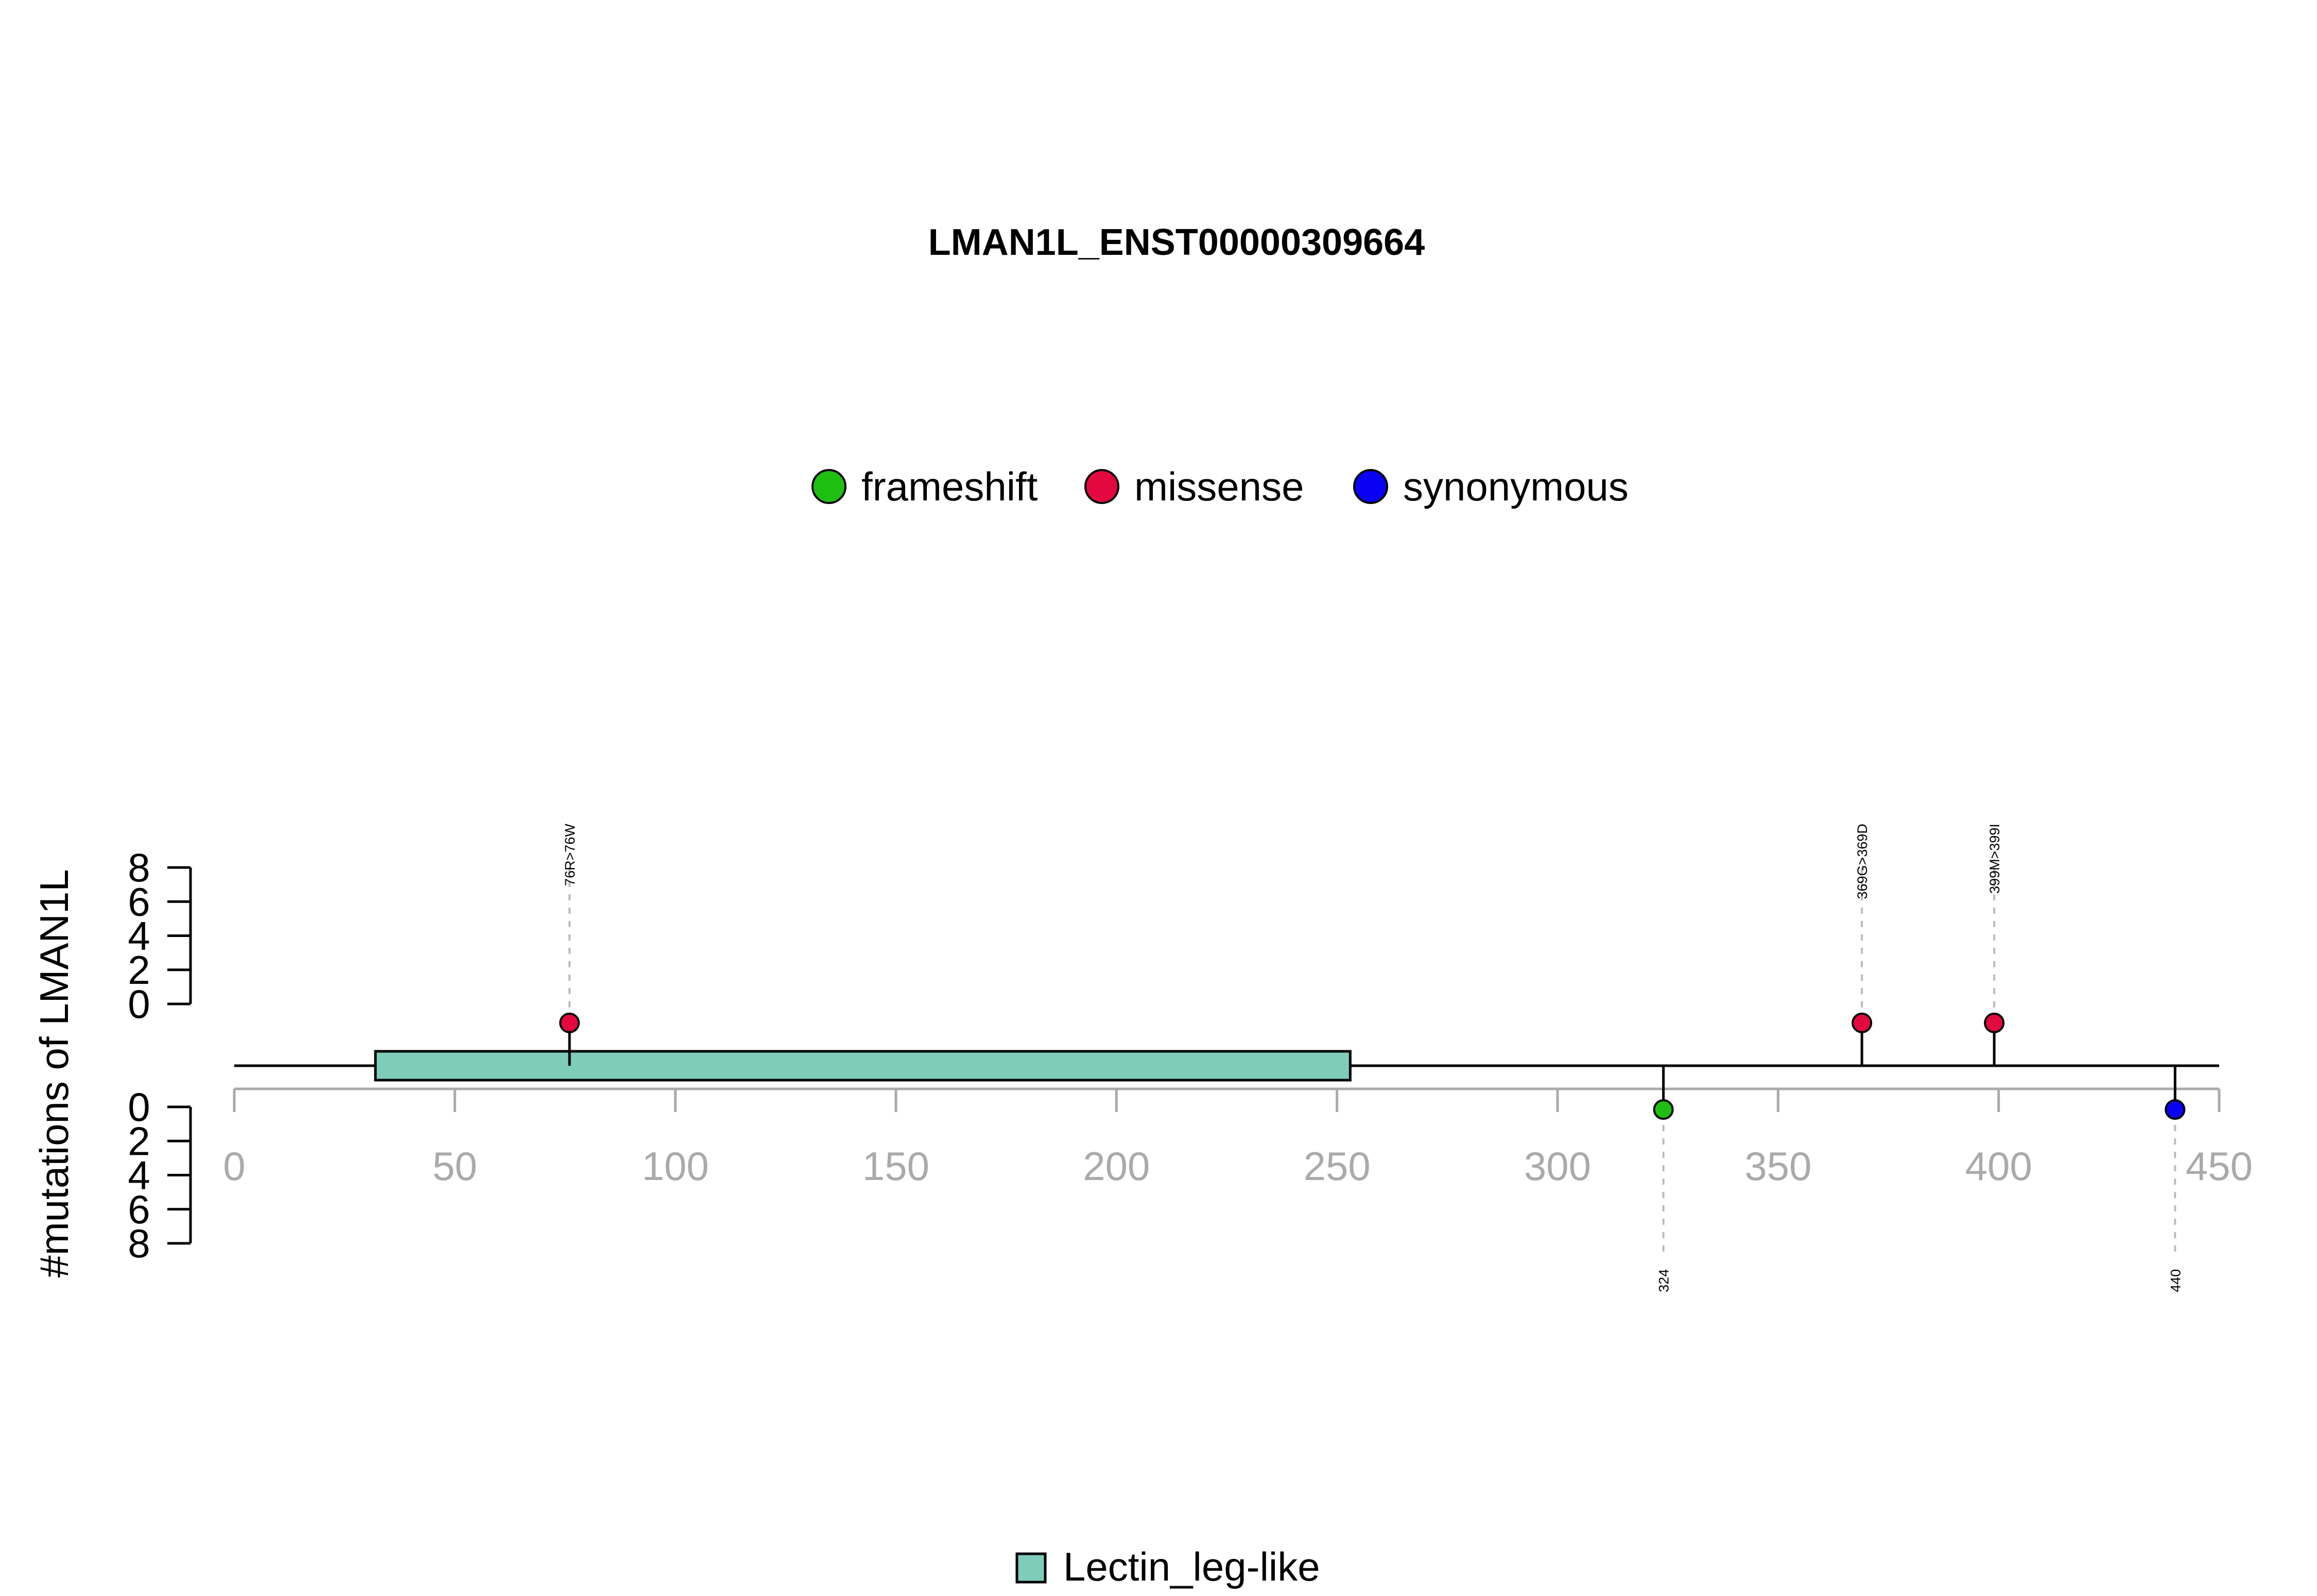 The image size is (2317, 1596). Describe the element at coordinates (2175, 1179) in the screenshot. I see `mutation-440: 440` at that location.